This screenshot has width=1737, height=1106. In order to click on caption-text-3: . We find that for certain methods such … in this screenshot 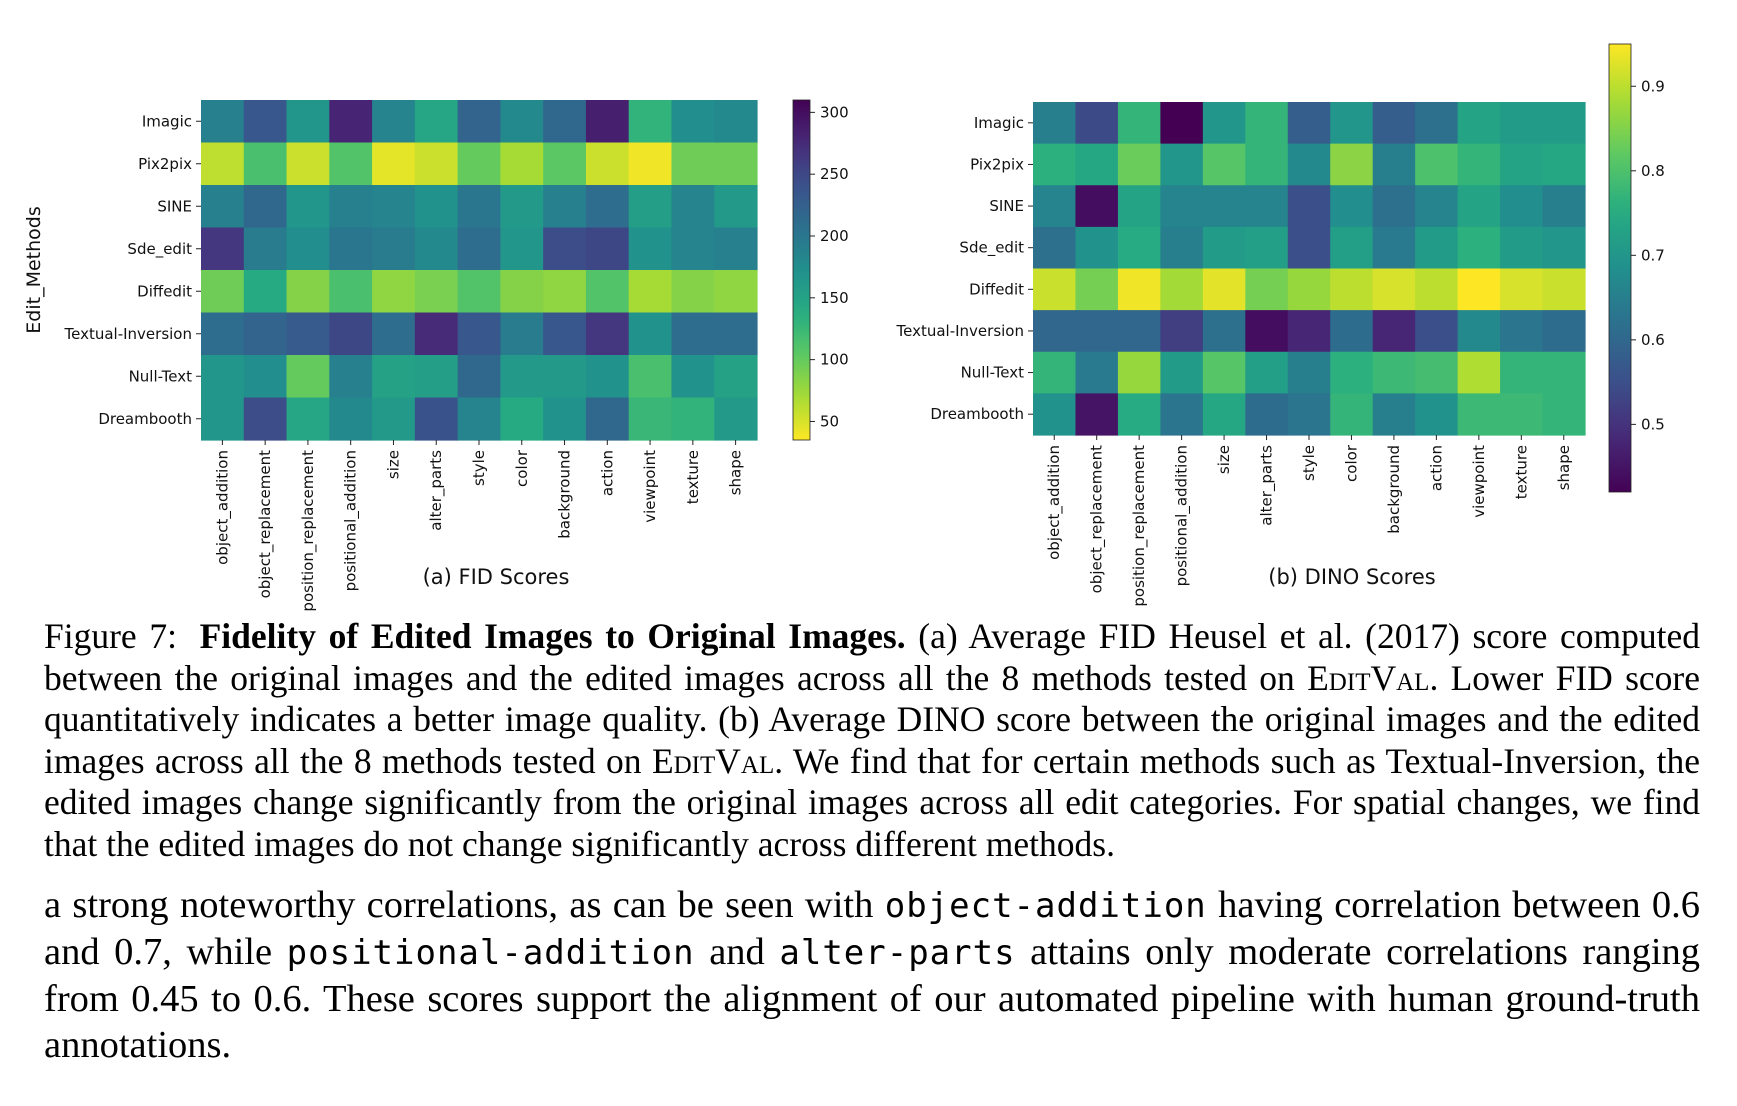, I will do `click(872, 802)`.